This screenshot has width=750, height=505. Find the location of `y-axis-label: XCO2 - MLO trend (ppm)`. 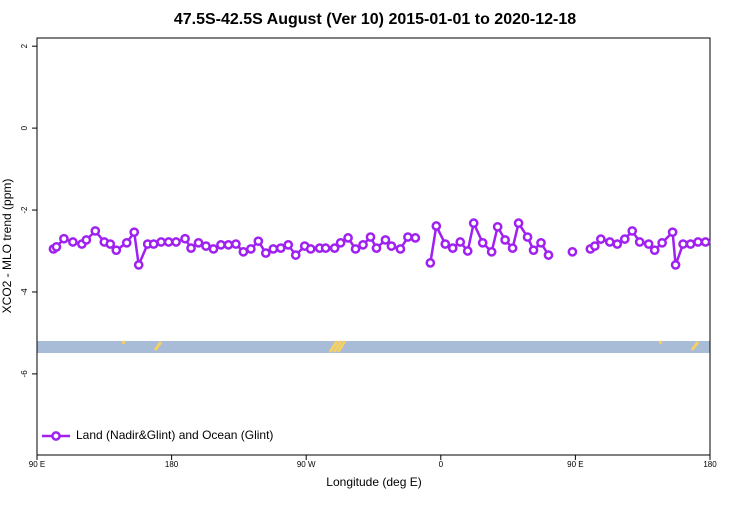

y-axis-label: XCO2 - MLO trend (ppm) is located at coordinates (7, 246).